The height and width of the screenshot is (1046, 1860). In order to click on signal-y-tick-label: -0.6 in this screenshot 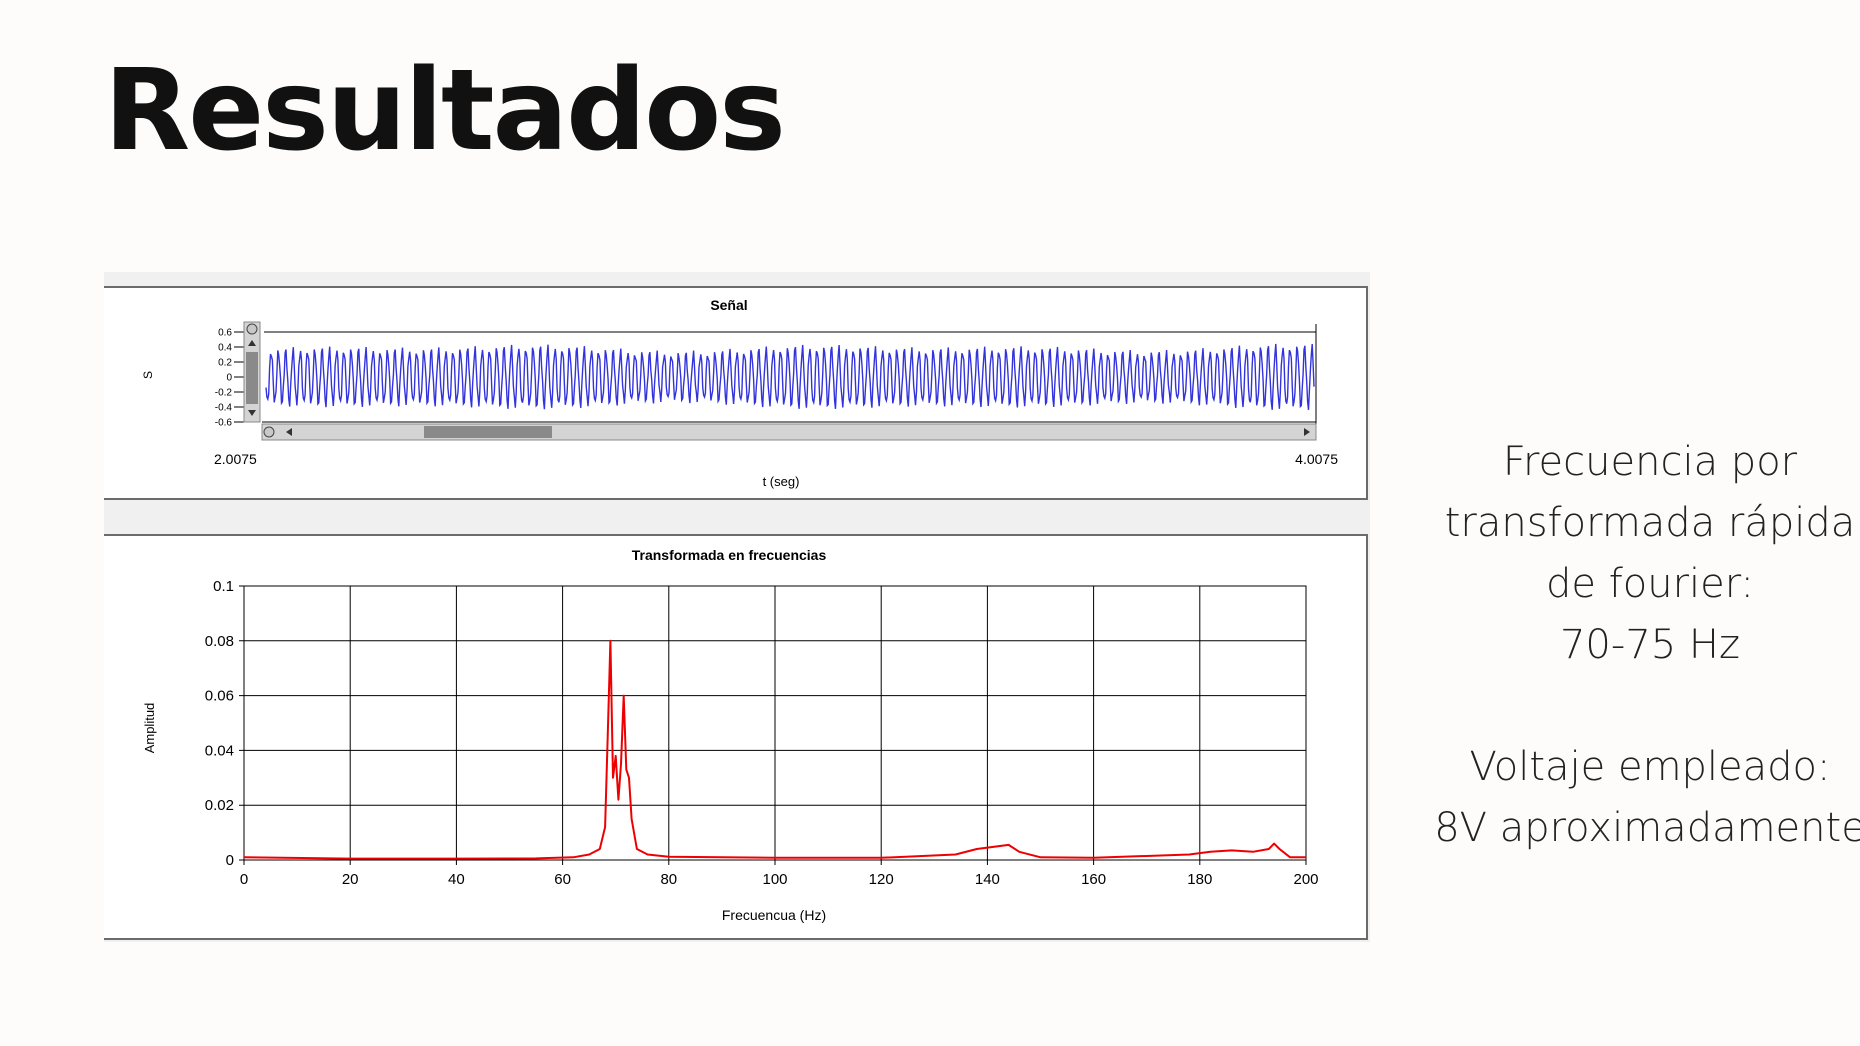, I will do `click(224, 423)`.